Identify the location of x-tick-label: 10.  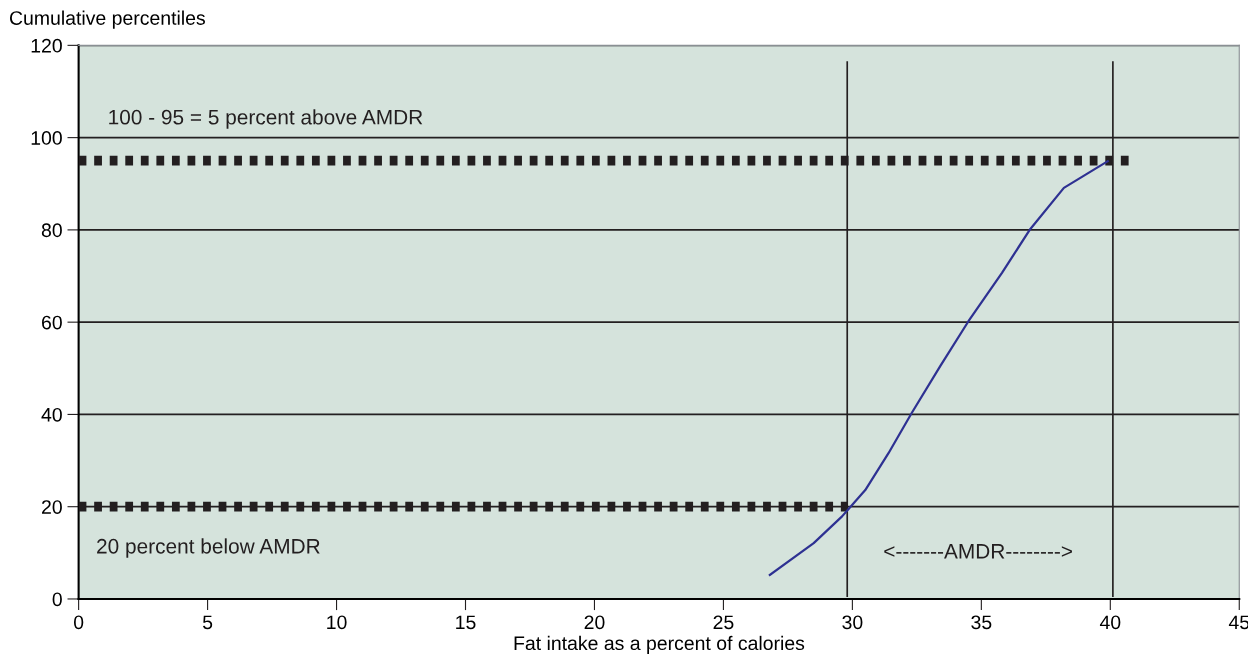
(337, 622).